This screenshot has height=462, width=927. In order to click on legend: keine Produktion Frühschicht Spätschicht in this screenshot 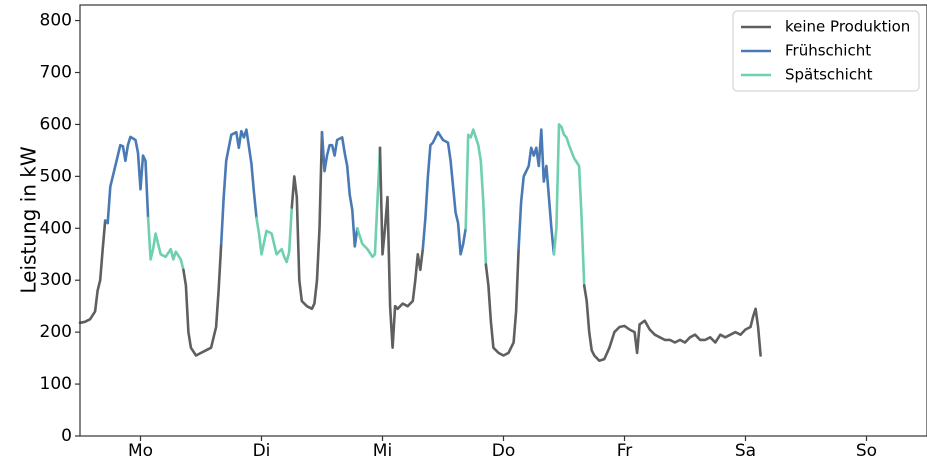, I will do `click(826, 51)`.